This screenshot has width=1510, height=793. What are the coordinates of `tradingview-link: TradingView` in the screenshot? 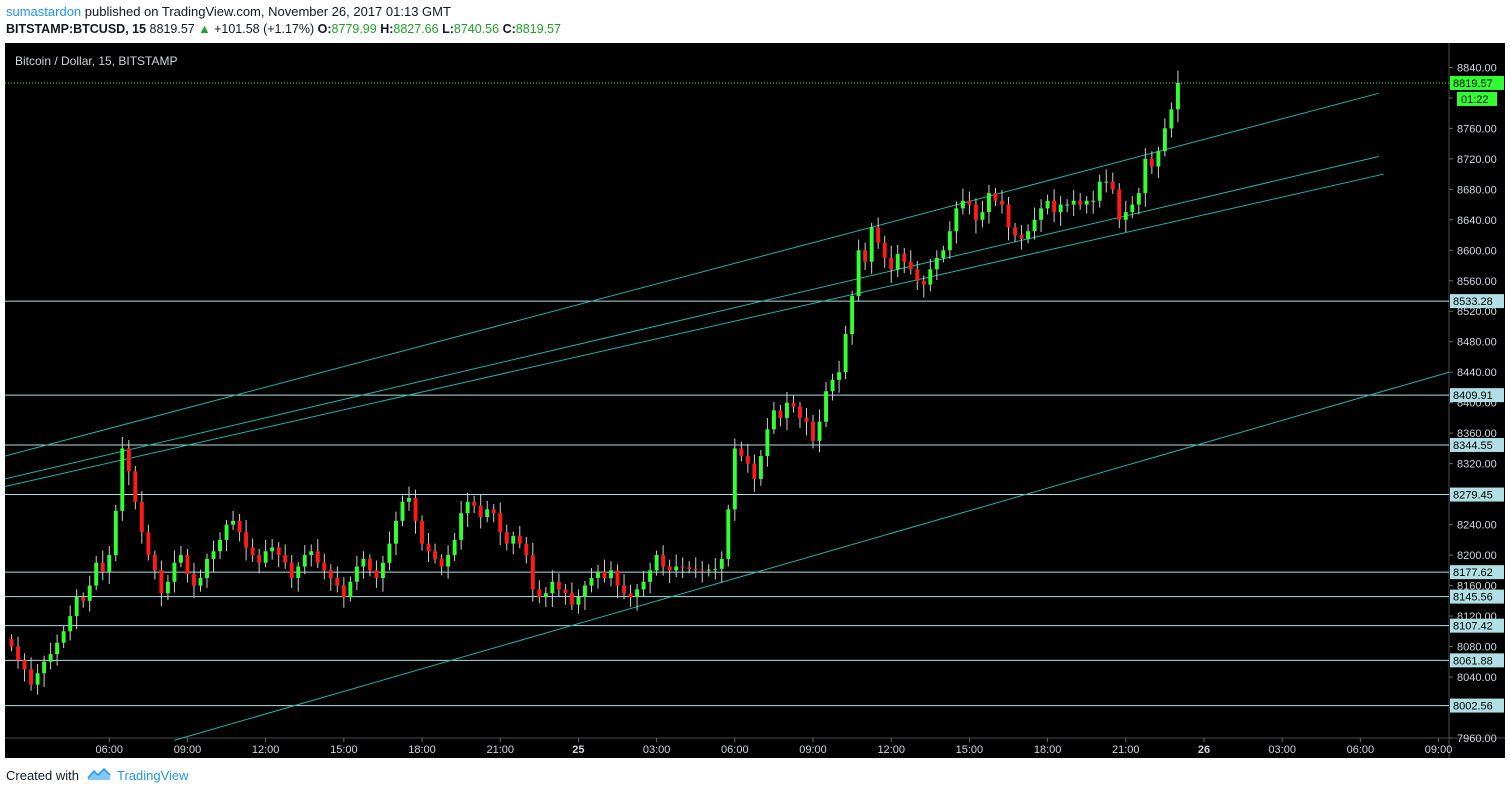 It's located at (152, 775).